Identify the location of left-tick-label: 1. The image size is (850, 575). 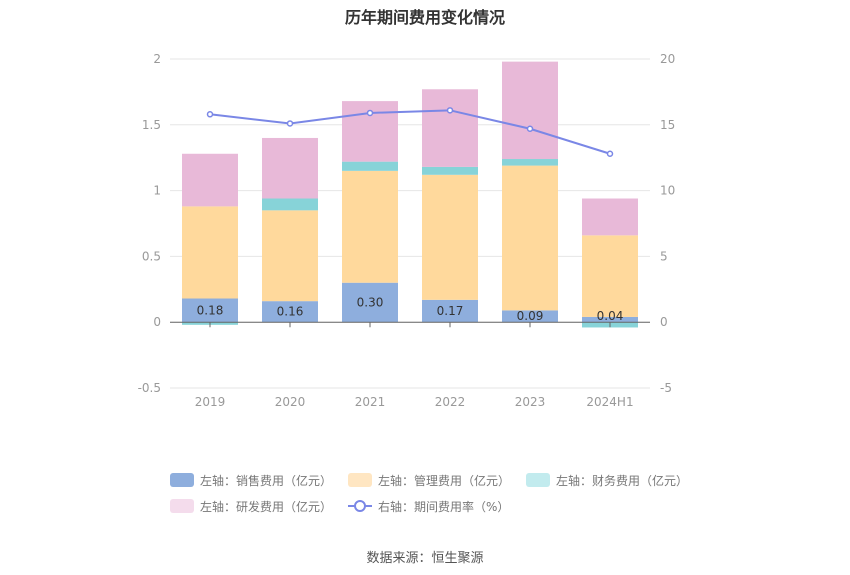
(157, 191).